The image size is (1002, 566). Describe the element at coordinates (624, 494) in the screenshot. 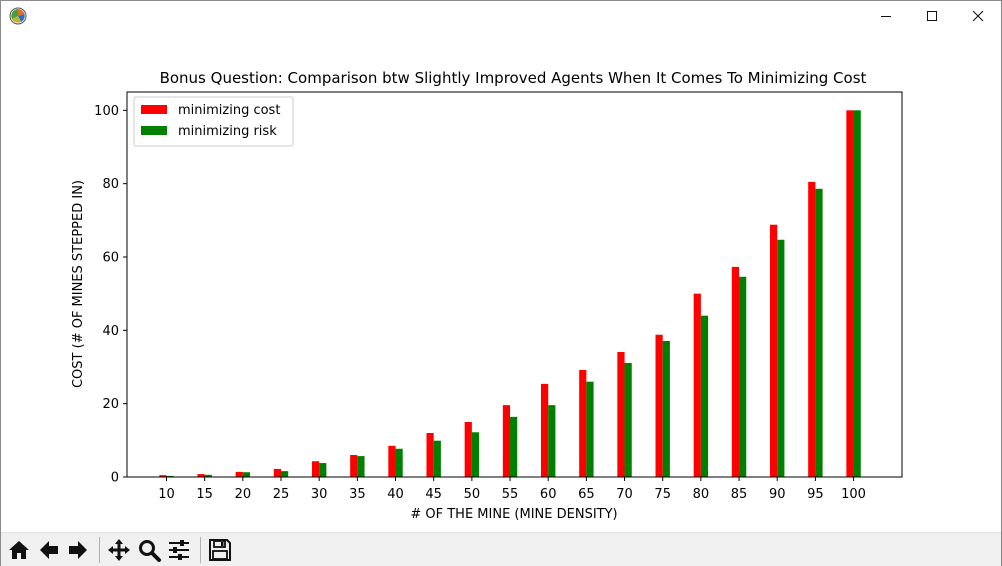

I see `x-tick-label: 70` at that location.